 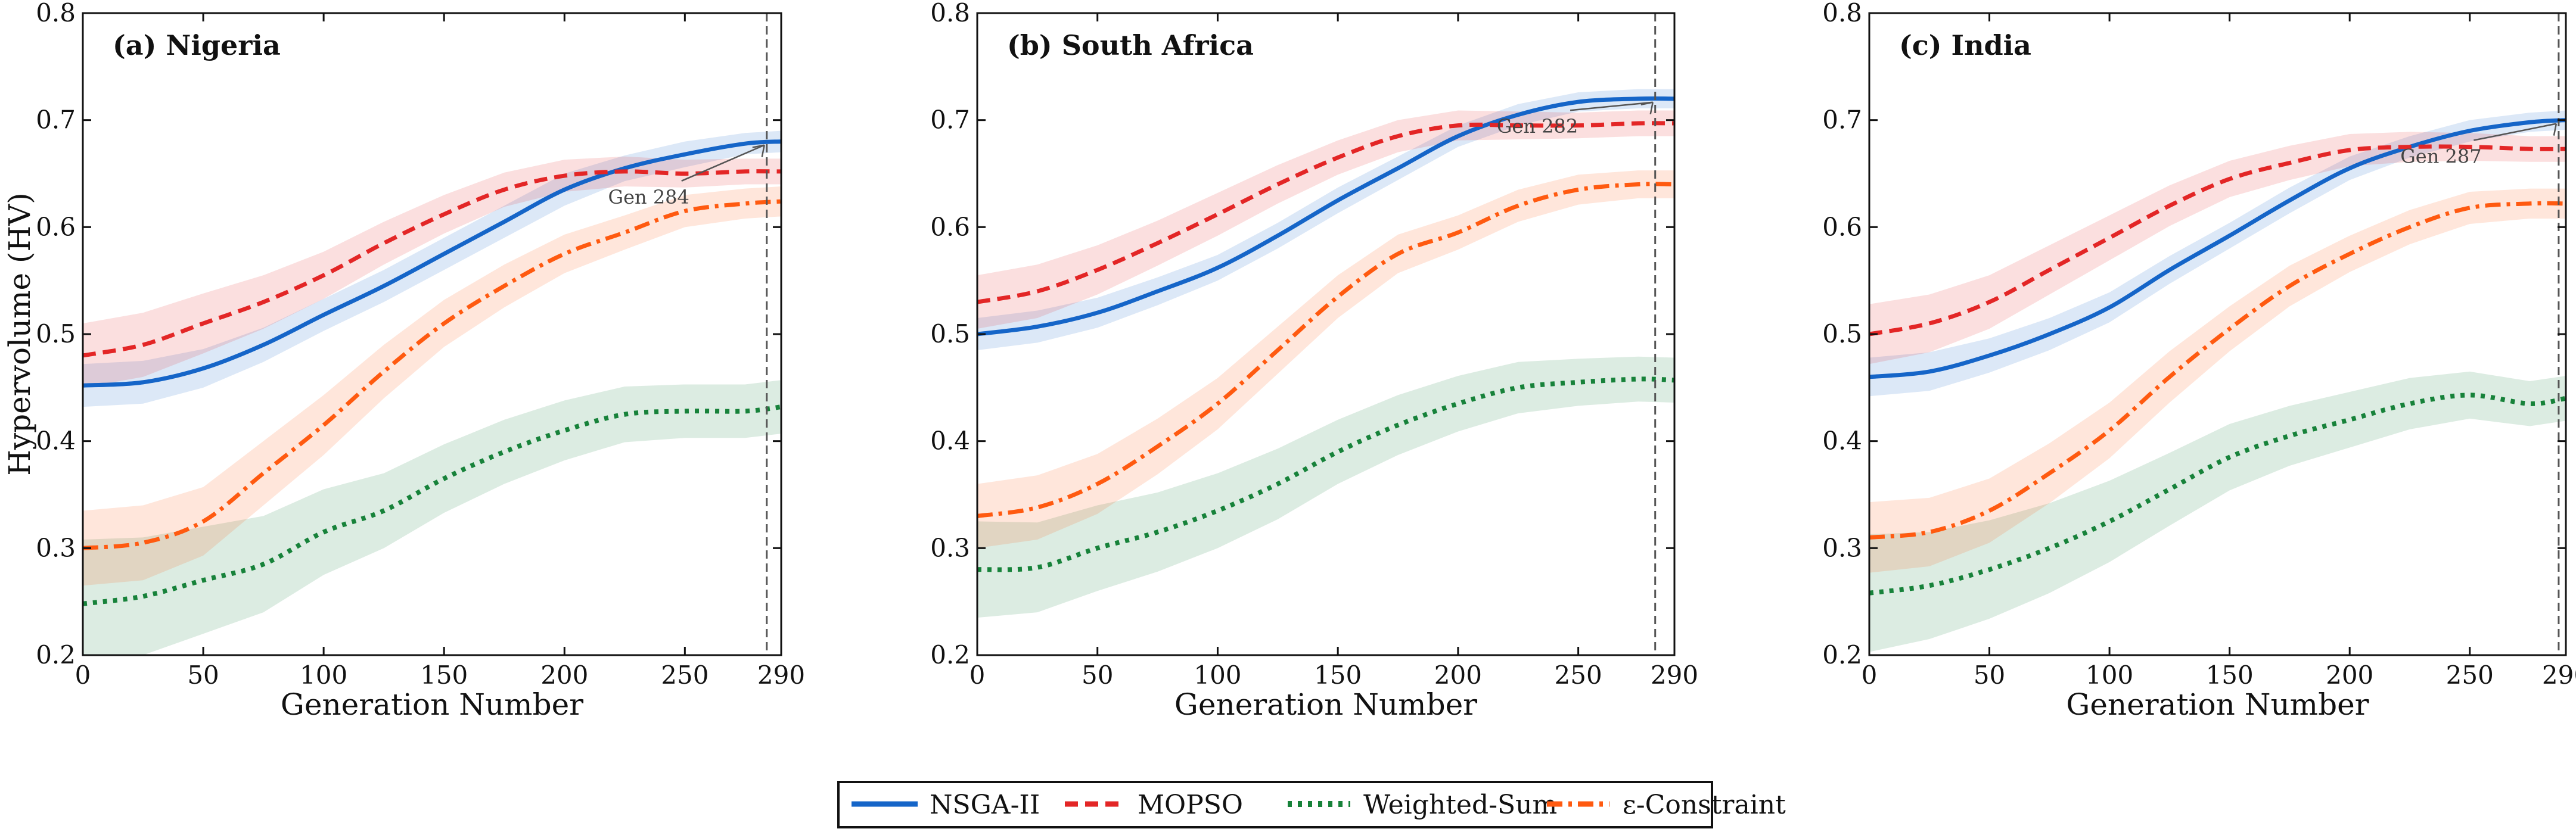 What do you see at coordinates (19, 334) in the screenshot?
I see `y-axis-label: Hypervolume (HV)` at bounding box center [19, 334].